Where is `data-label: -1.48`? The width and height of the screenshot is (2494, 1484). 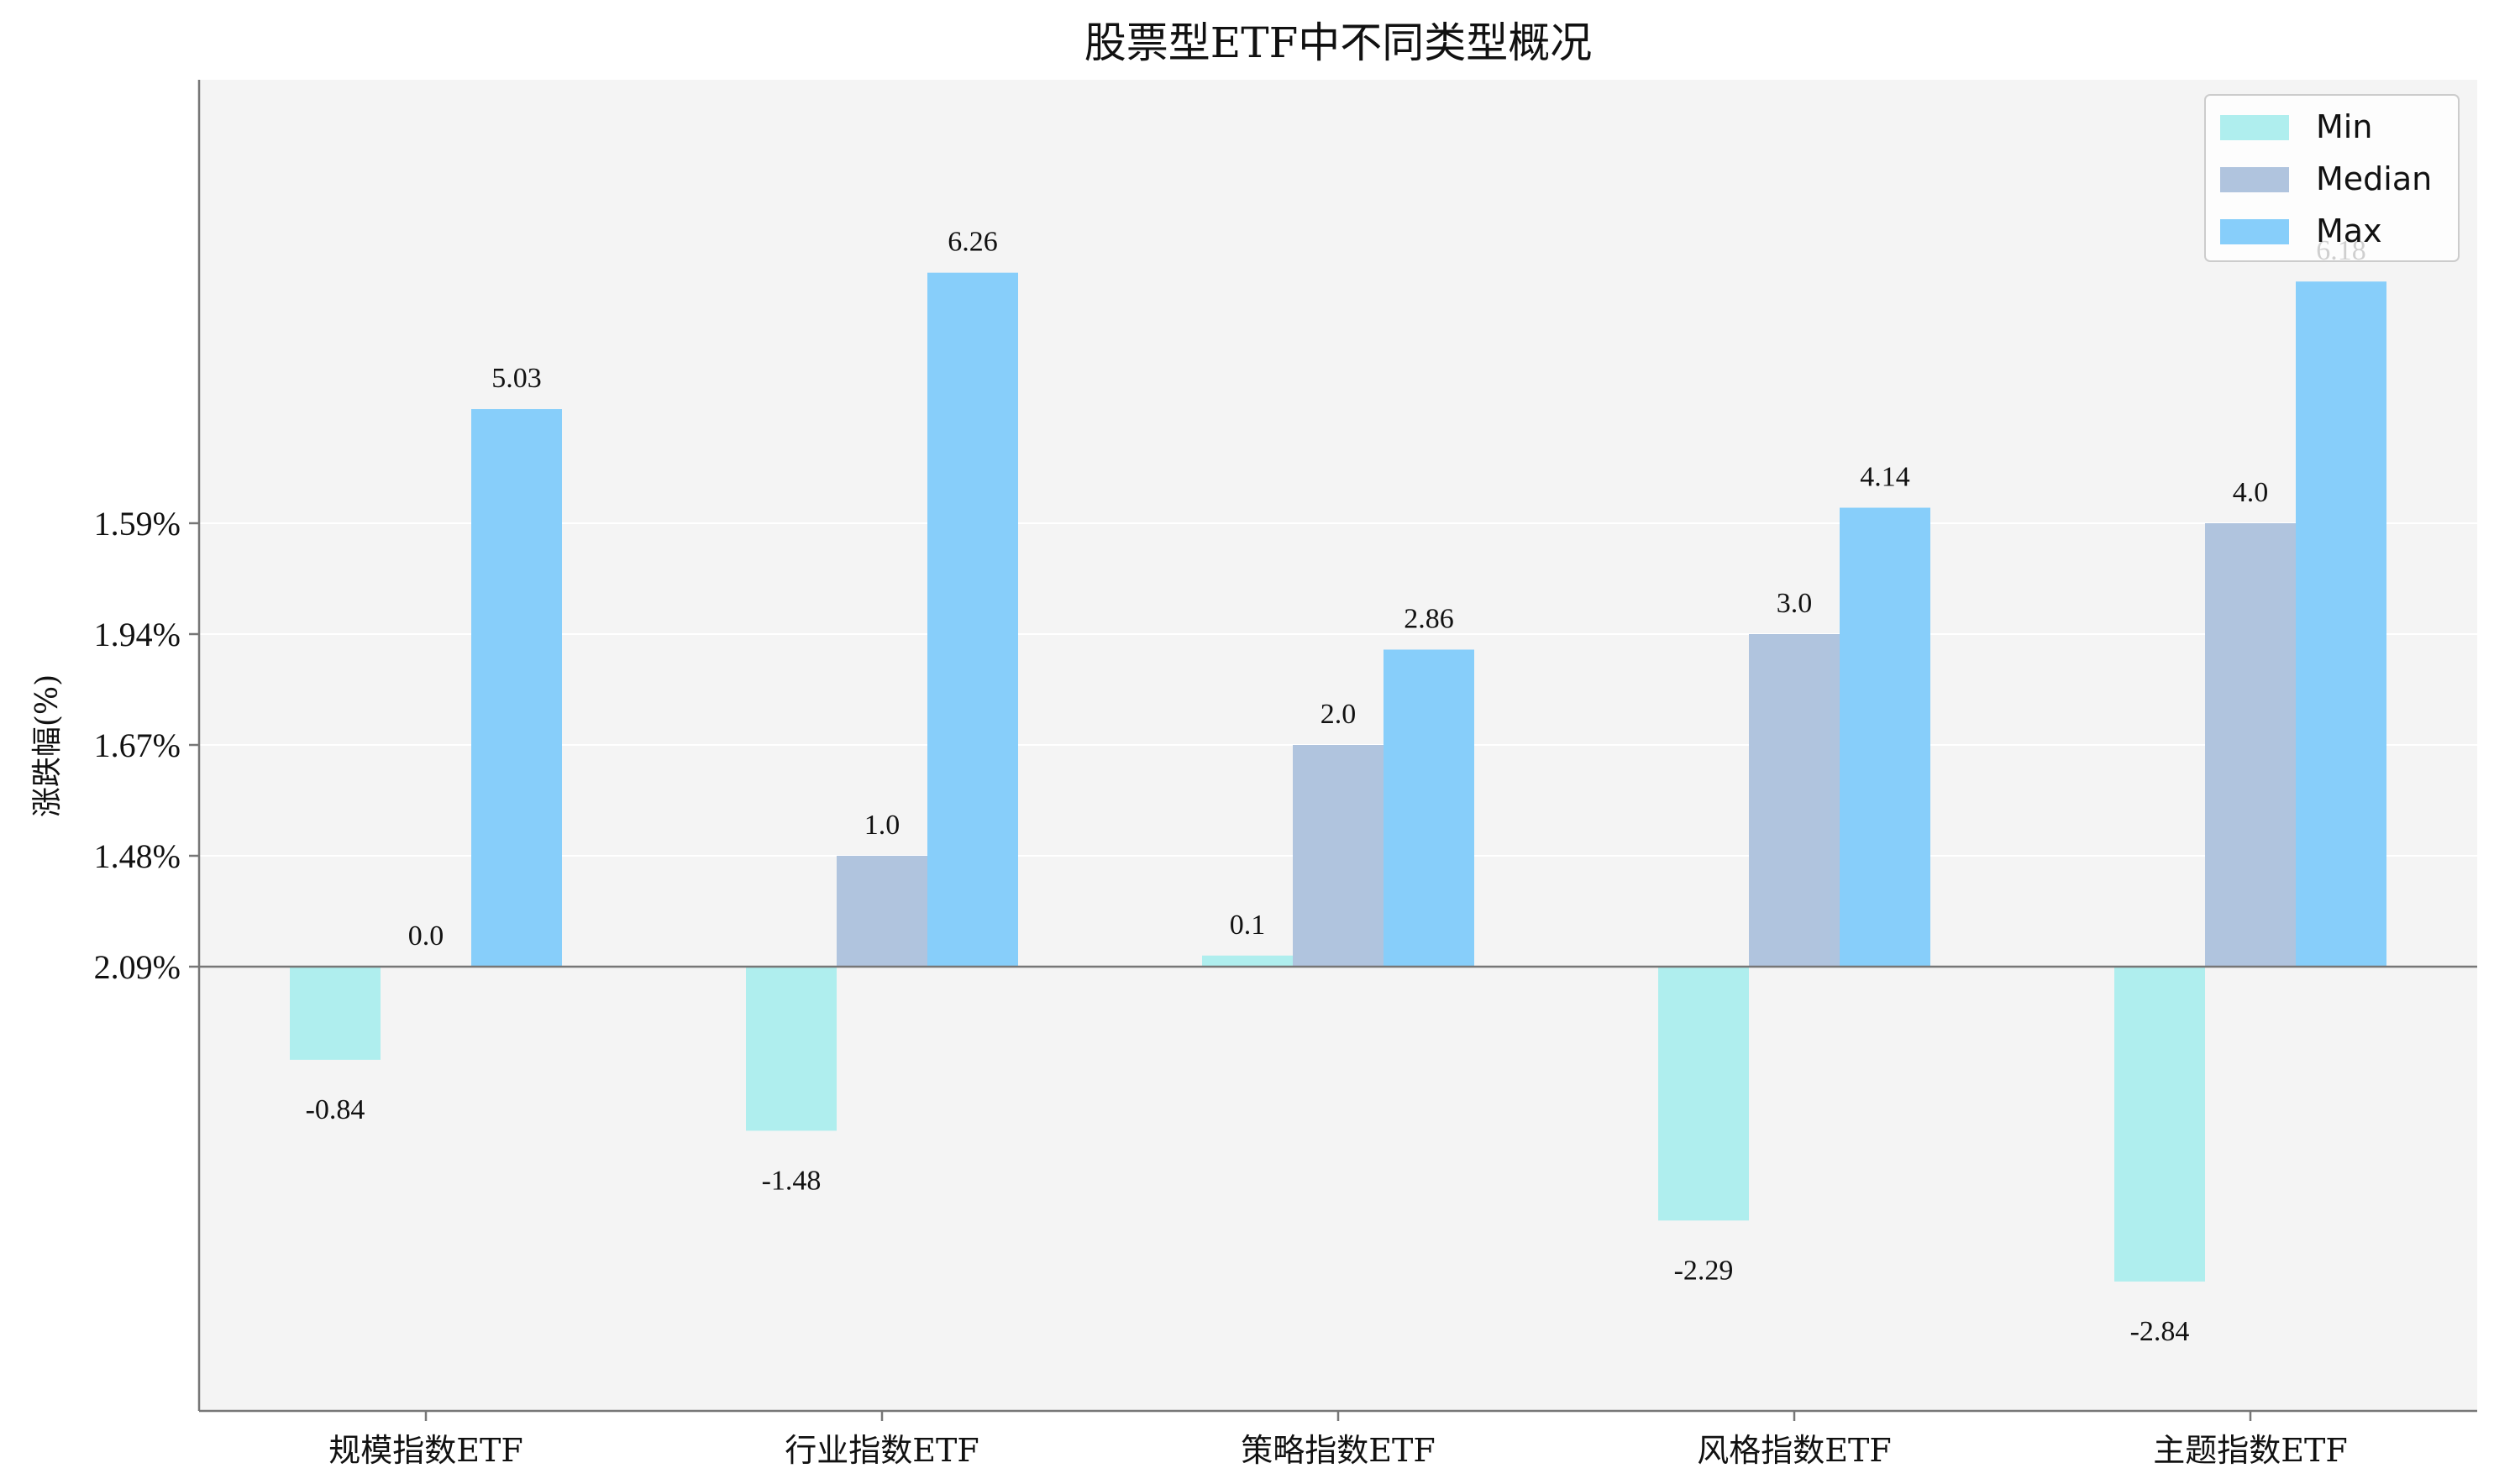
data-label: -1.48 is located at coordinates (792, 1180).